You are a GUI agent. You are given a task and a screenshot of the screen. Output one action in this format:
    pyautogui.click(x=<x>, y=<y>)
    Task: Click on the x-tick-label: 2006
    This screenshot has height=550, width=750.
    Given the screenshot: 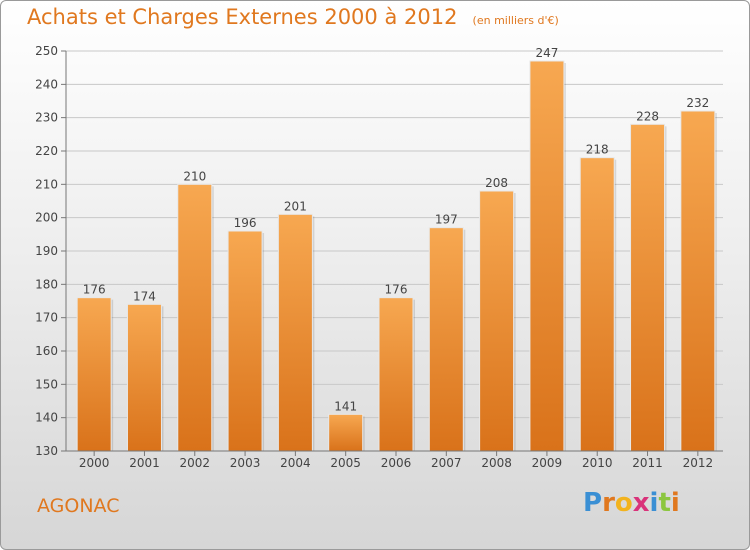 What is the action you would take?
    pyautogui.click(x=396, y=463)
    